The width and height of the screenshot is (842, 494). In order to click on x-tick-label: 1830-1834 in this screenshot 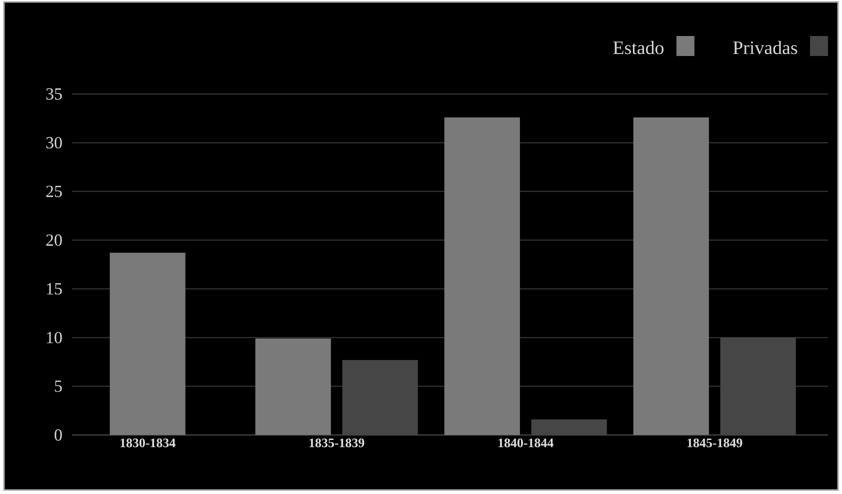, I will do `click(148, 443)`.